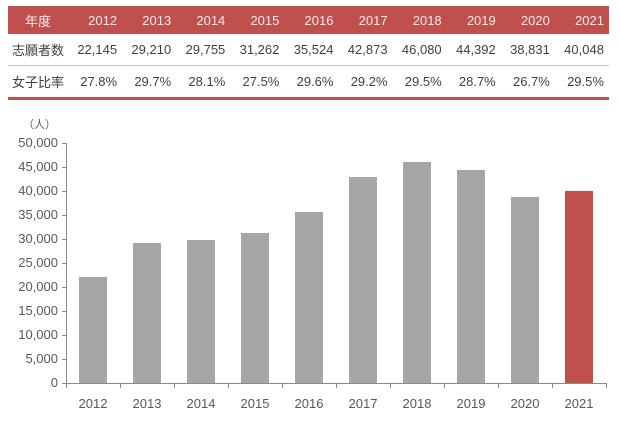 Image resolution: width=621 pixels, height=421 pixels. Describe the element at coordinates (207, 81) in the screenshot. I see `value-cell-2014: 28.1%` at that location.